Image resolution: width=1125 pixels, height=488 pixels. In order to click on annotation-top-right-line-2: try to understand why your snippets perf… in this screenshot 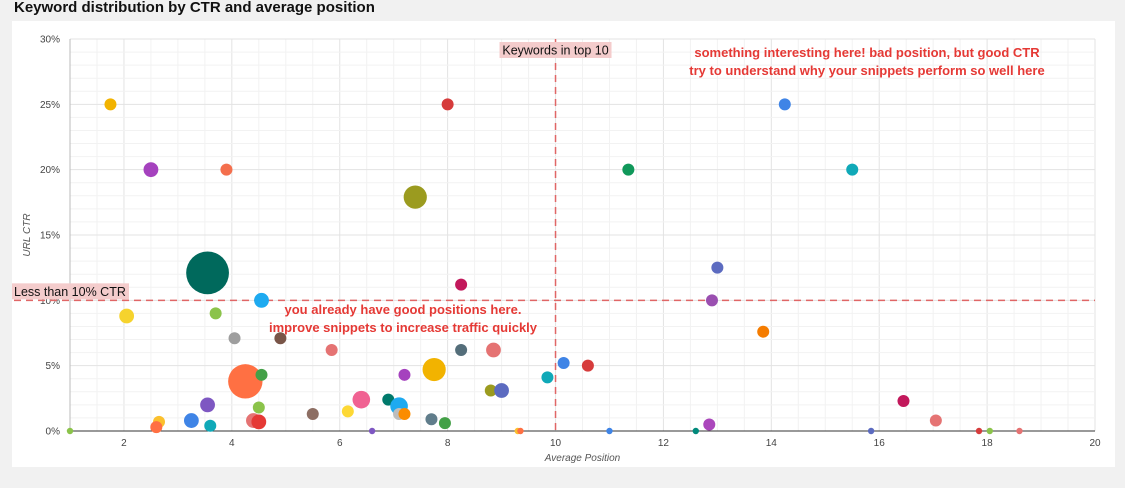, I will do `click(866, 70)`.